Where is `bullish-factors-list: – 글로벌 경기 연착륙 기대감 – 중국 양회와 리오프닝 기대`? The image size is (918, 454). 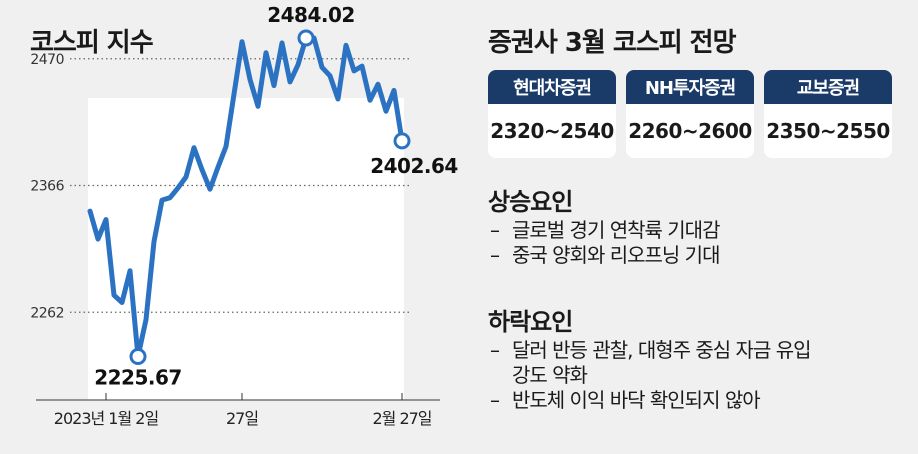
bullish-factors-list: – 글로벌 경기 연착륙 기대감 – 중국 양회와 리오프닝 기대 is located at coordinates (605, 243).